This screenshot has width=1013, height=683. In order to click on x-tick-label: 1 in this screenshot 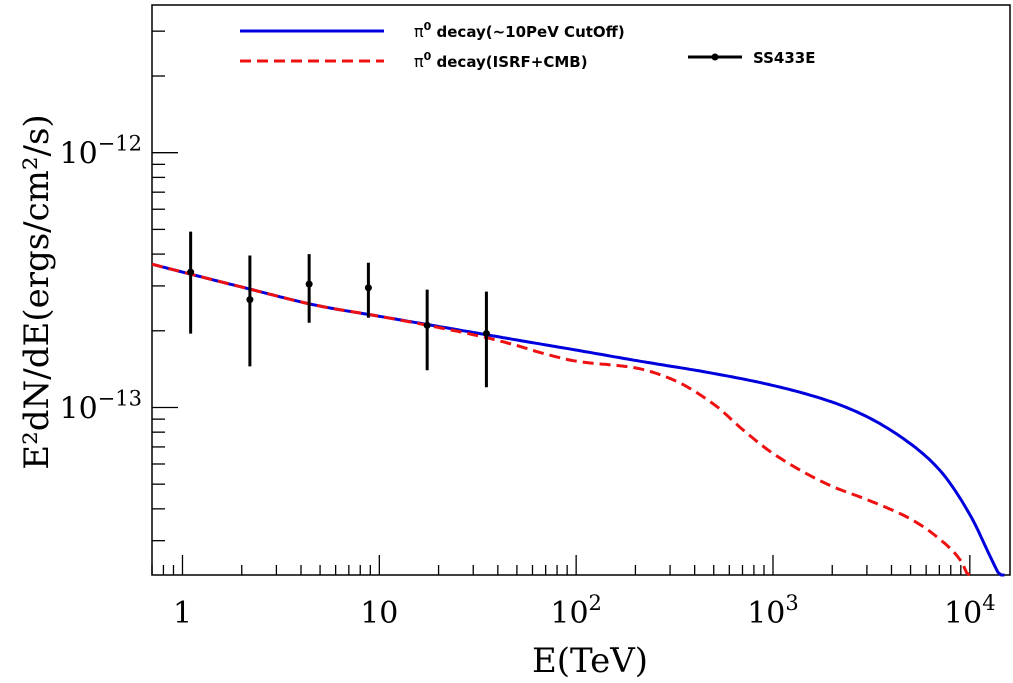, I will do `click(182, 613)`.